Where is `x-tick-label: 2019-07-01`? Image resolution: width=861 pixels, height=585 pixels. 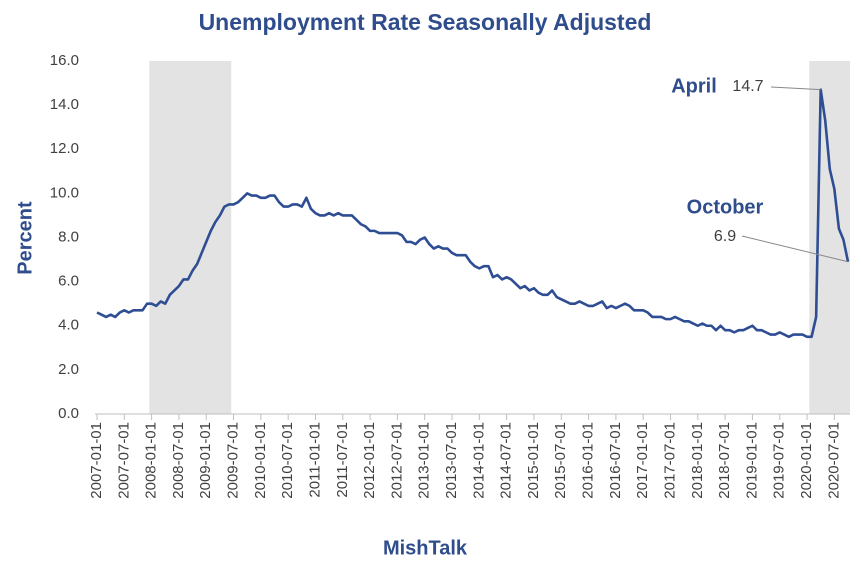
x-tick-label: 2019-07-01 is located at coordinates (779, 460).